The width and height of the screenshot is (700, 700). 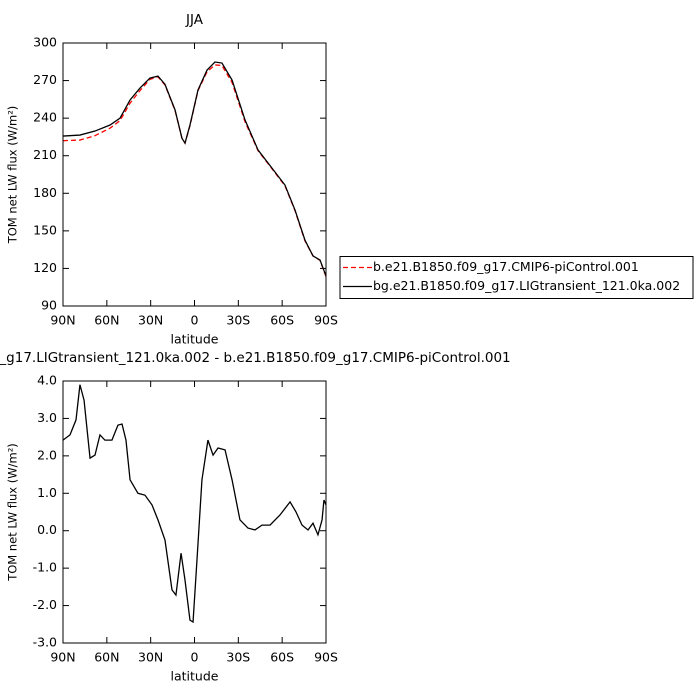 What do you see at coordinates (45, 42) in the screenshot?
I see `y-tick-label: 300` at bounding box center [45, 42].